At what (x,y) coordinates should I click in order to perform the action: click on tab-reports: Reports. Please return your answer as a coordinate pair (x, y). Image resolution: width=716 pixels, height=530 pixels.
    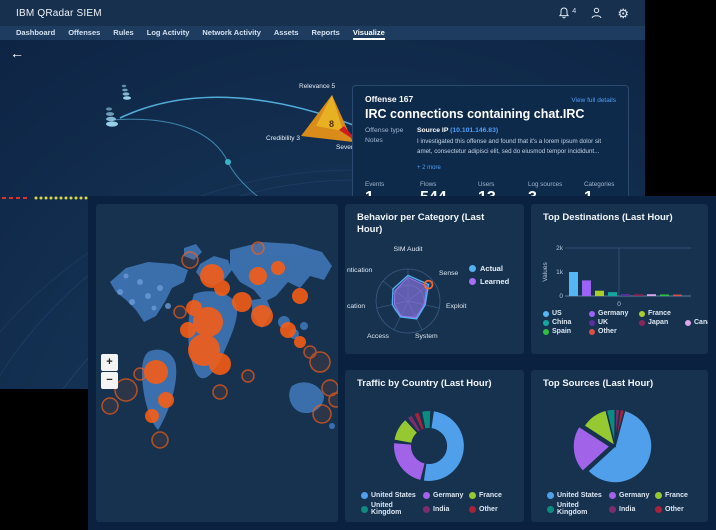
    Looking at the image, I should click on (325, 32).